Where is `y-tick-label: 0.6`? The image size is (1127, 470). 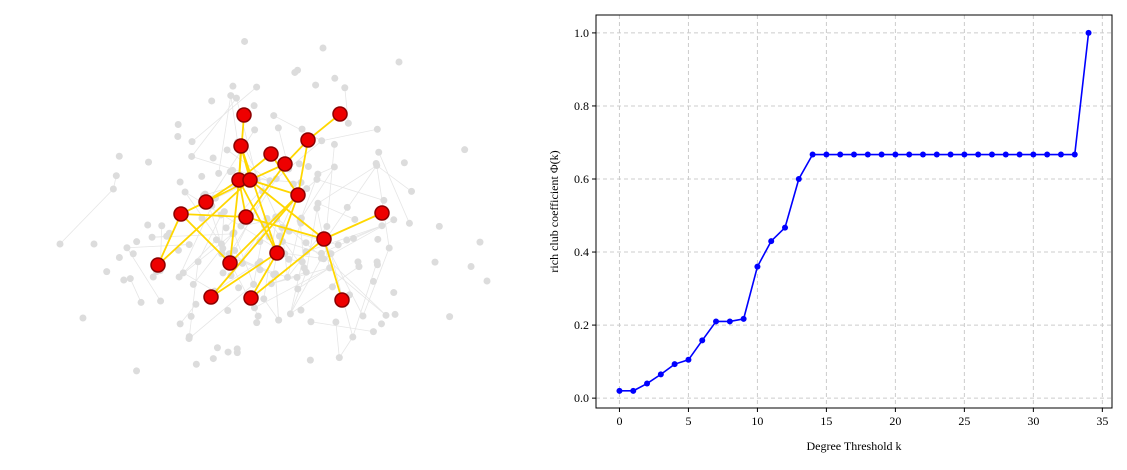 y-tick-label: 0.6 is located at coordinates (581, 179).